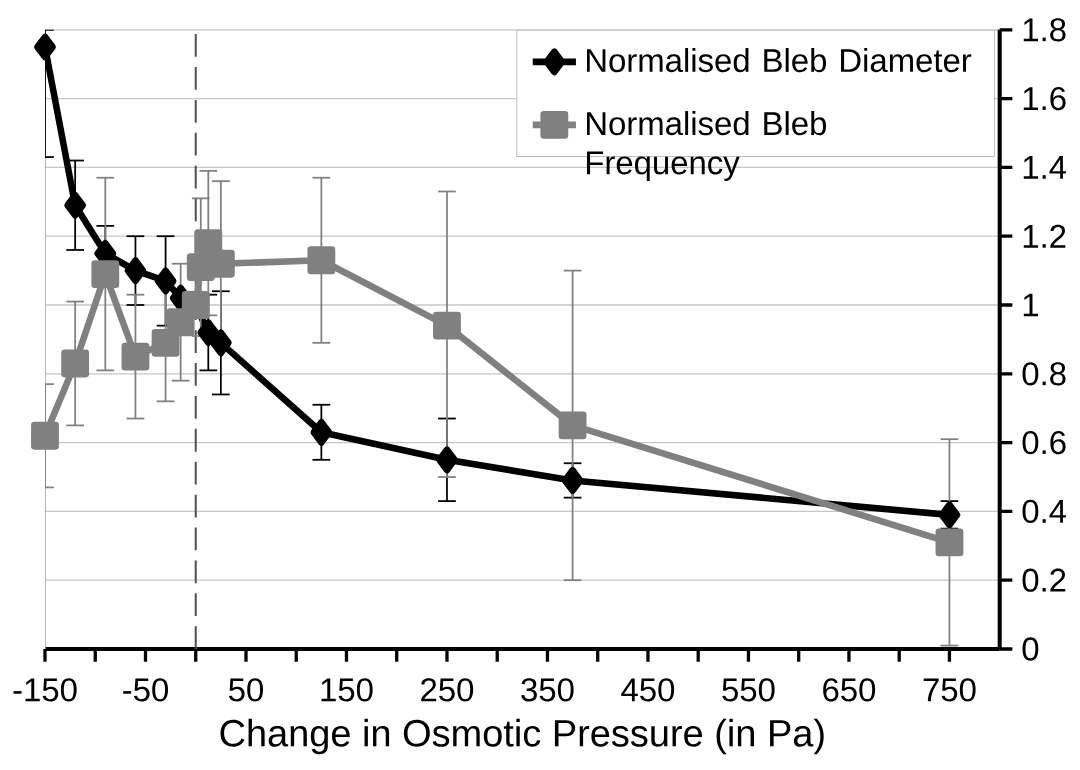 The width and height of the screenshot is (1080, 770). I want to click on x-tick-label: 150, so click(347, 690).